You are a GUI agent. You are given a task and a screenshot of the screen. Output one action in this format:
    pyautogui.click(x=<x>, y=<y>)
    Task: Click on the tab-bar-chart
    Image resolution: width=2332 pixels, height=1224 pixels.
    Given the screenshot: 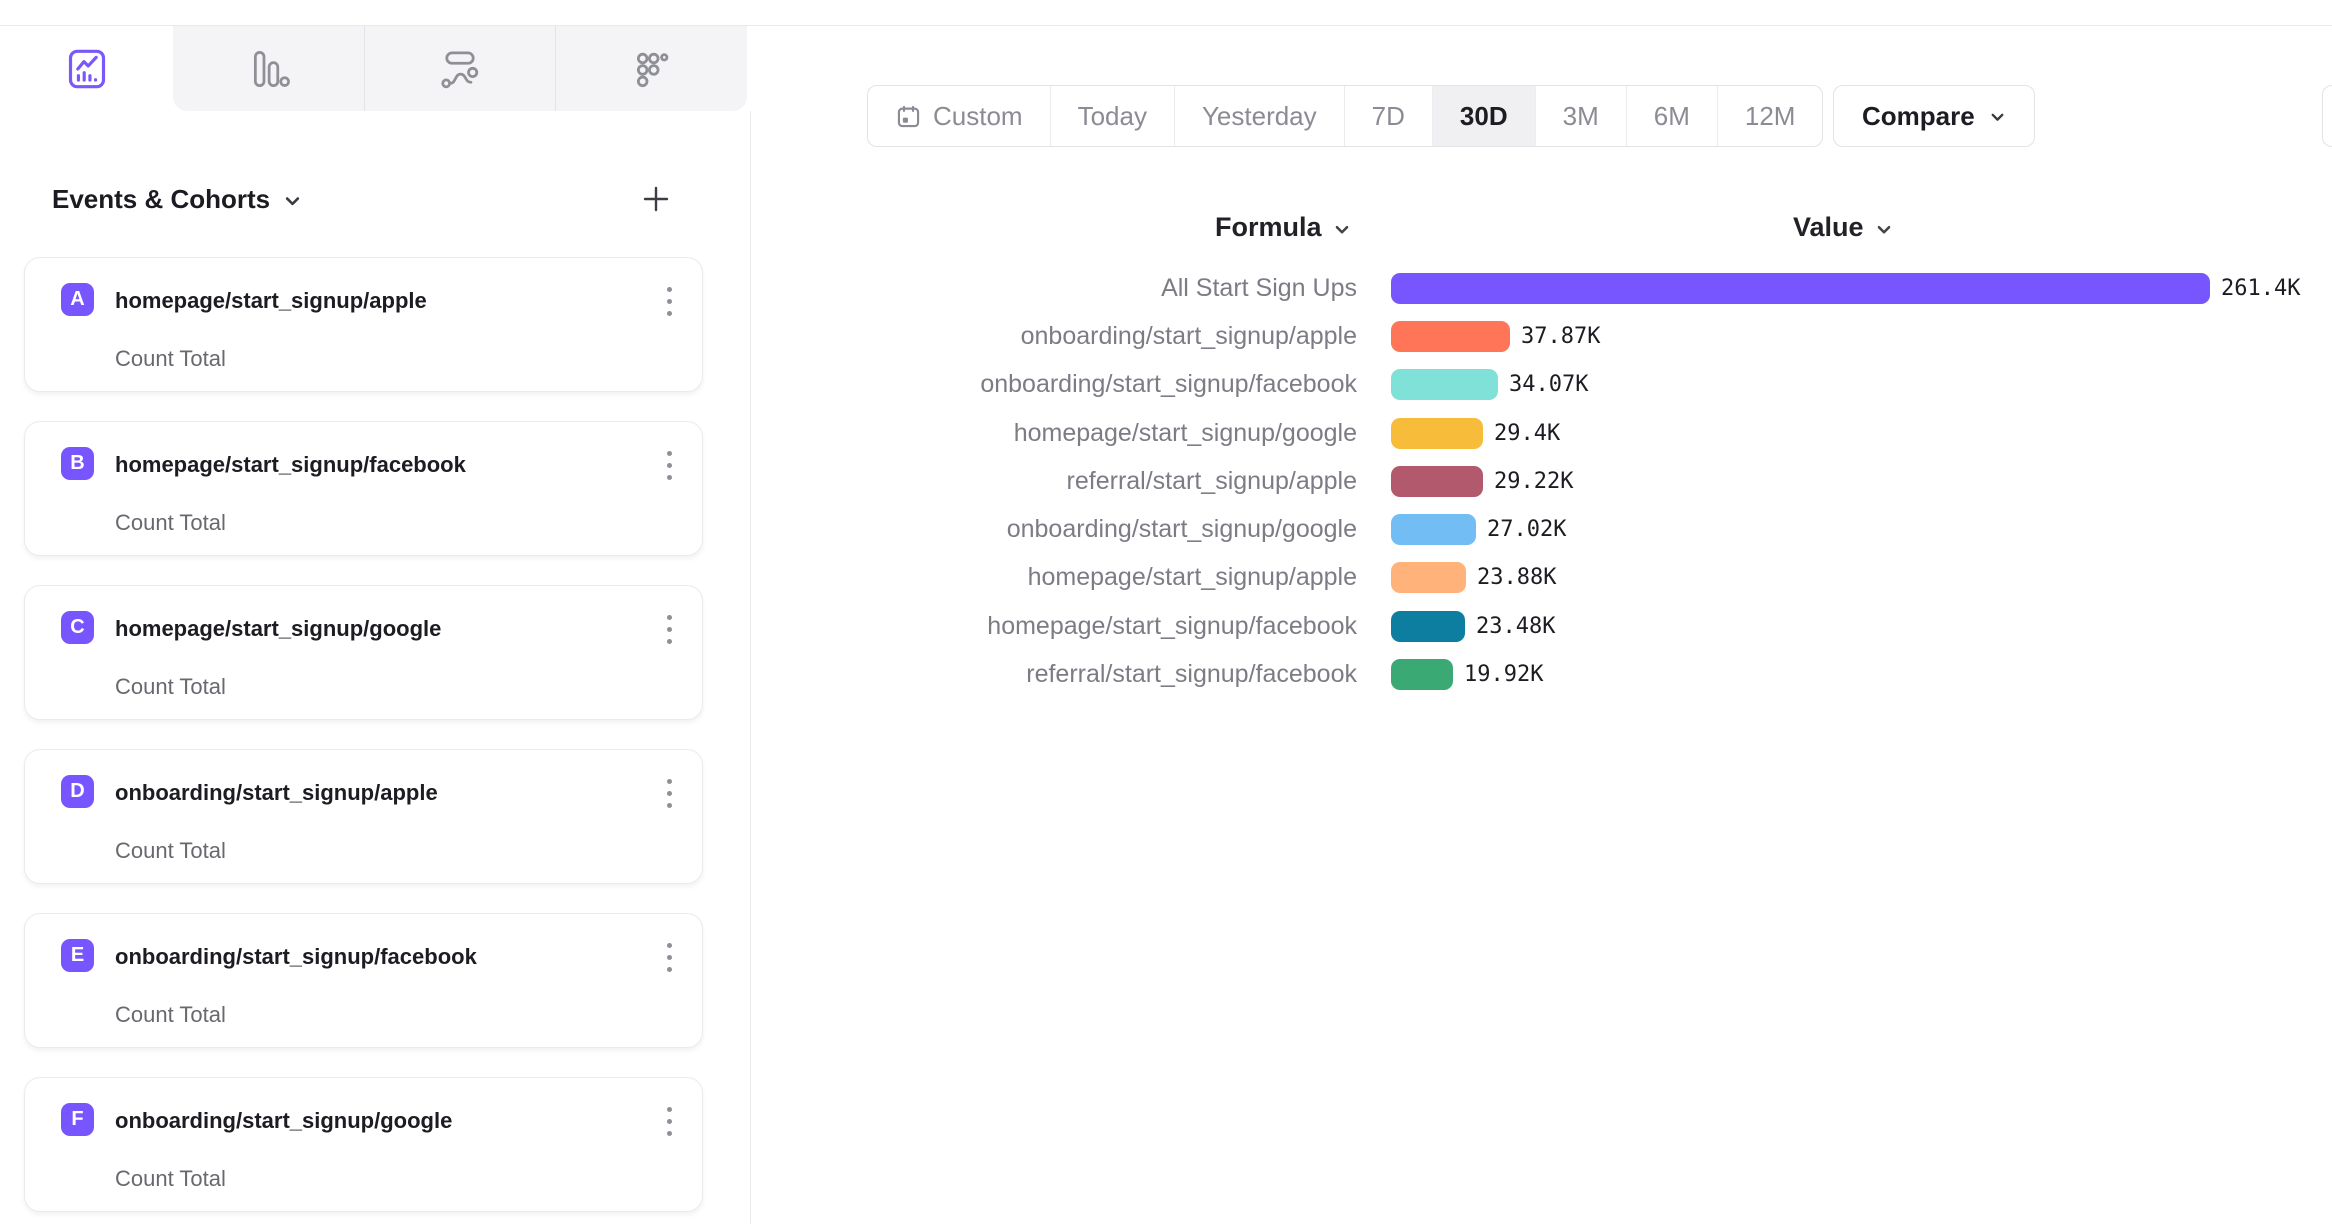 What is the action you would take?
    pyautogui.click(x=268, y=68)
    